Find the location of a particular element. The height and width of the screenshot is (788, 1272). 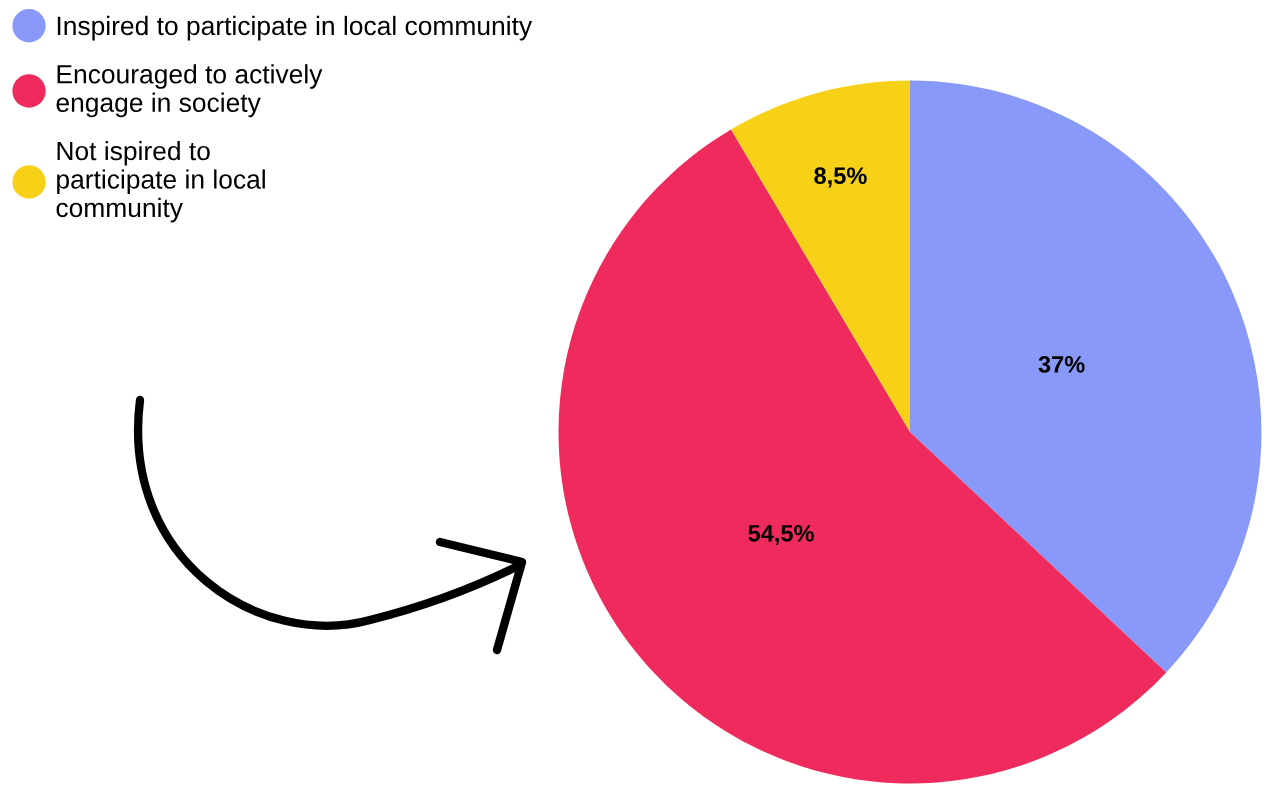

data-label: 8,5% is located at coordinates (840, 177).